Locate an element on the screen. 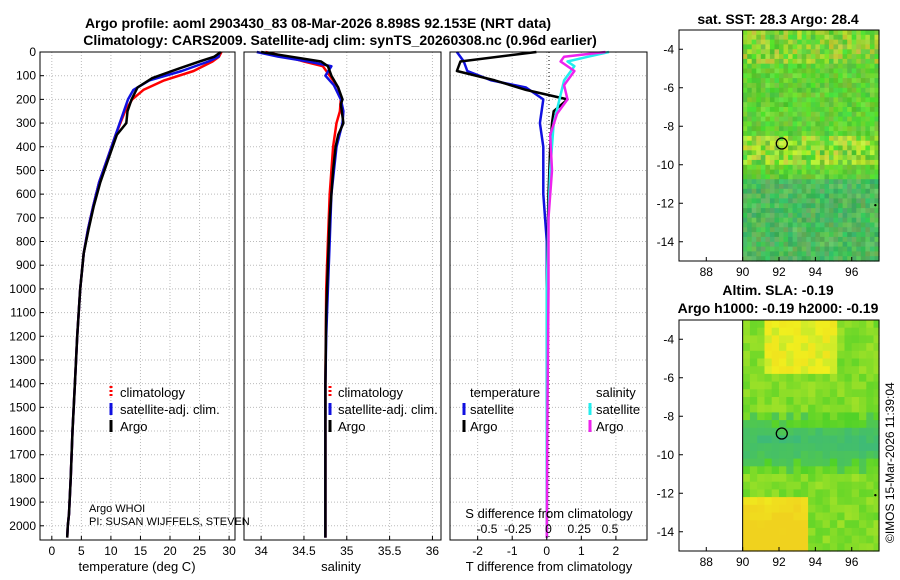 Image resolution: width=900 pixels, height=580 pixels. profile-marker is located at coordinates (781, 143).